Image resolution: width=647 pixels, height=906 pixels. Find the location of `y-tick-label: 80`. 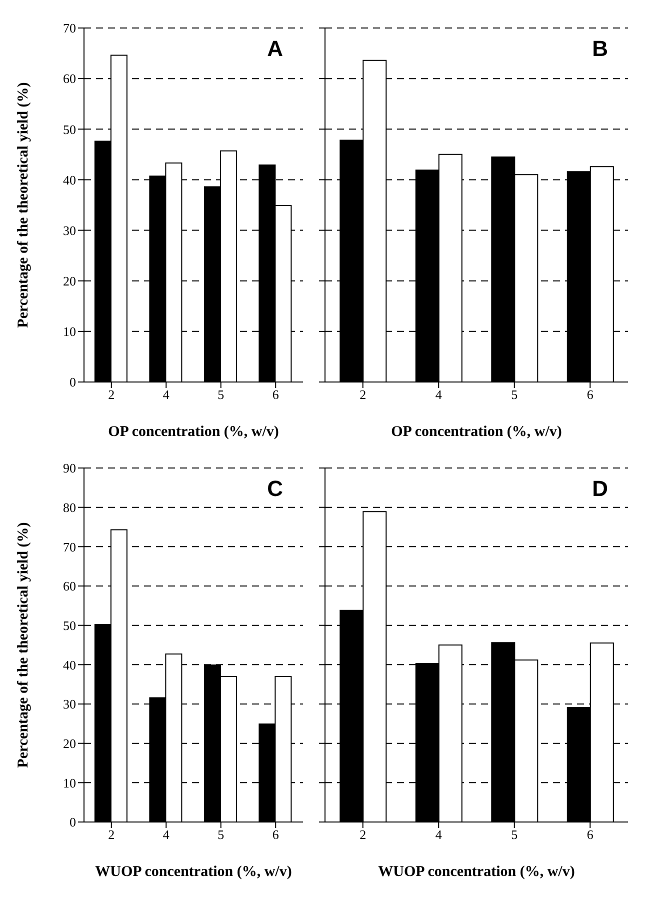

y-tick-label: 80 is located at coordinates (69, 507).